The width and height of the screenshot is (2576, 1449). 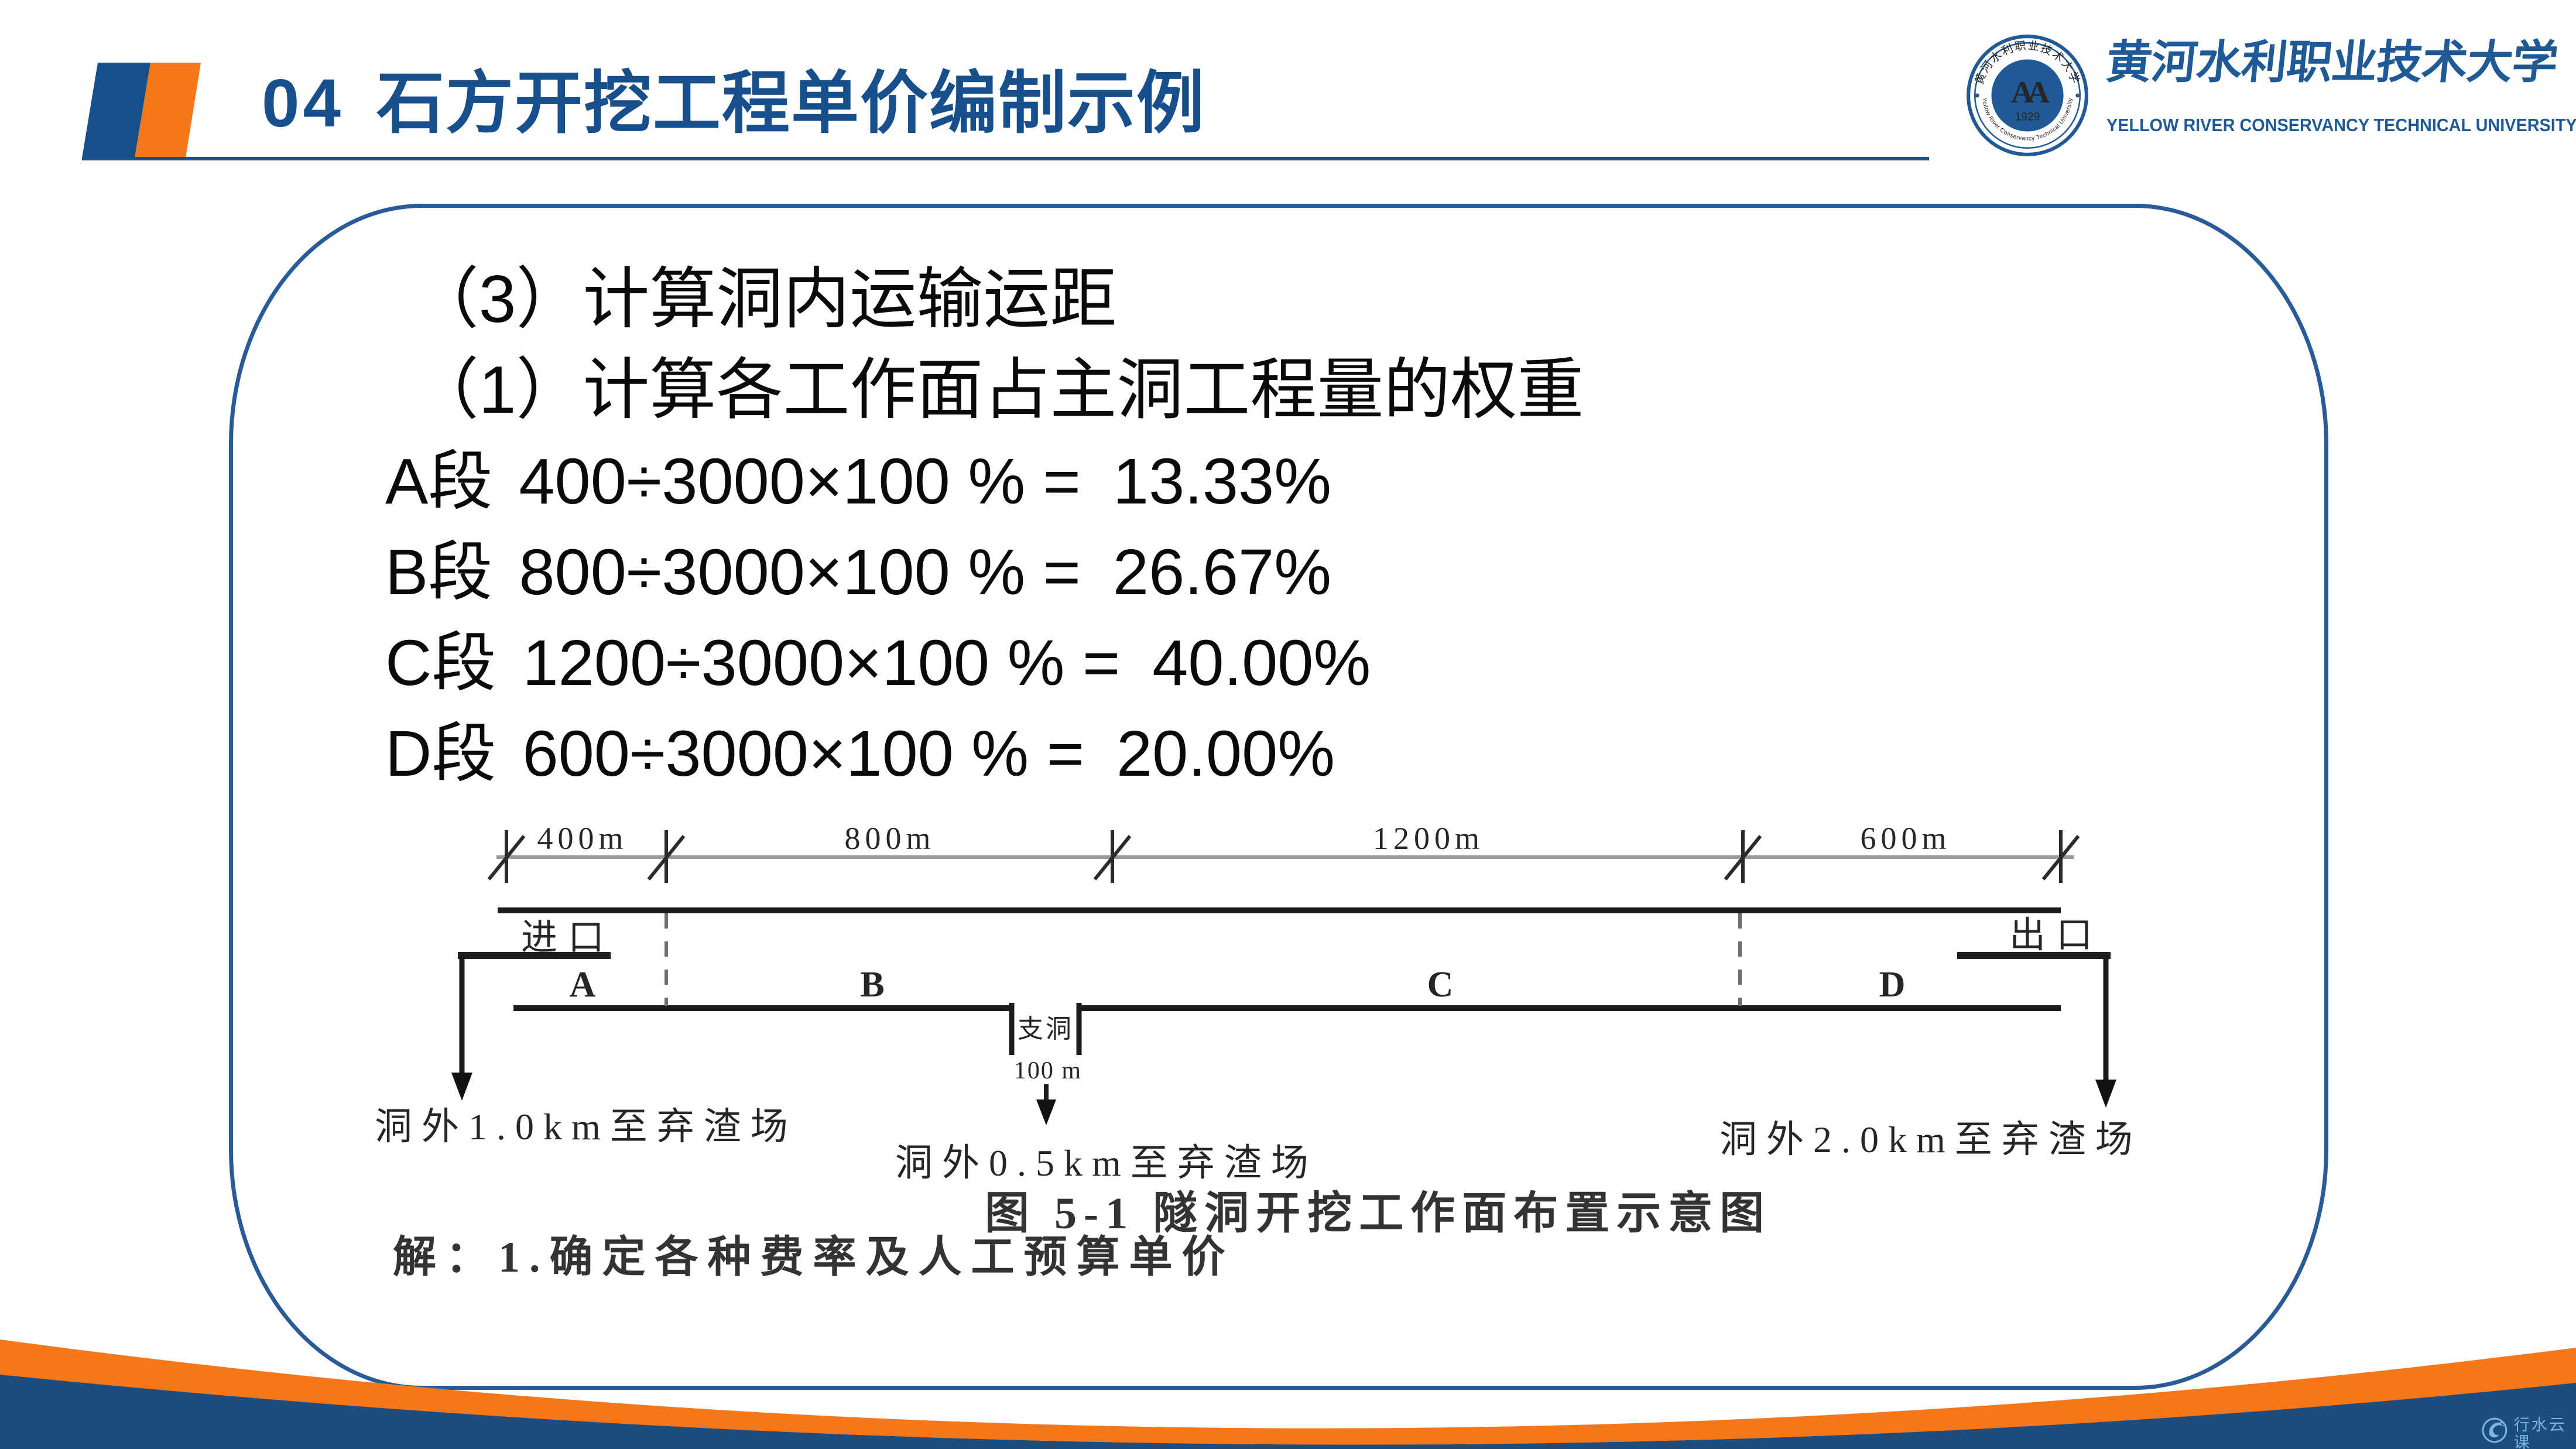 I want to click on calc-expression: 600÷3000×100 % =, so click(x=803, y=754).